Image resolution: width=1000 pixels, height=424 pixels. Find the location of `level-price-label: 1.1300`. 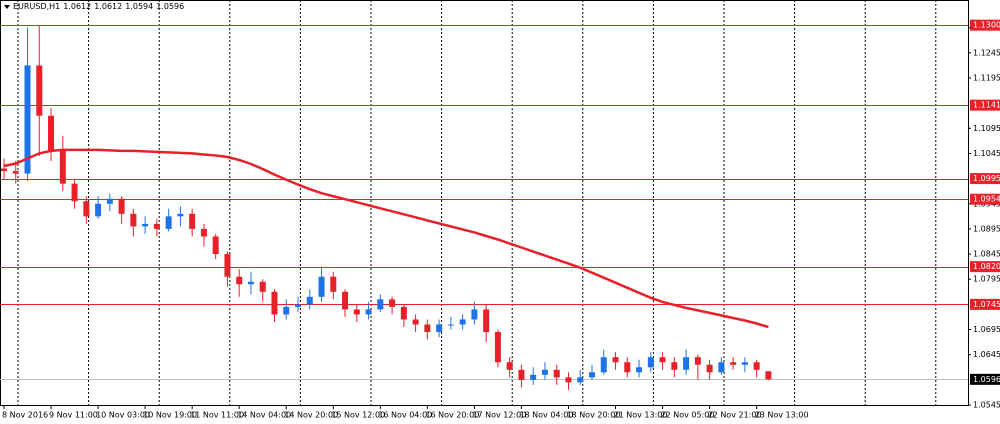

level-price-label: 1.1300 is located at coordinates (986, 25).